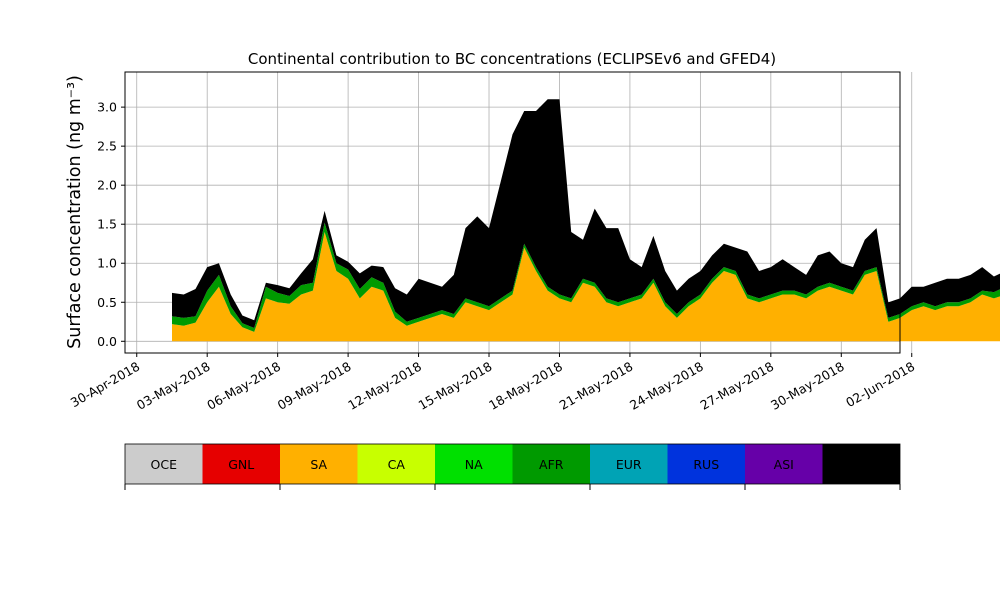  Describe the element at coordinates (525, 386) in the screenshot. I see `x-tick-label: 18-May-2018` at that location.